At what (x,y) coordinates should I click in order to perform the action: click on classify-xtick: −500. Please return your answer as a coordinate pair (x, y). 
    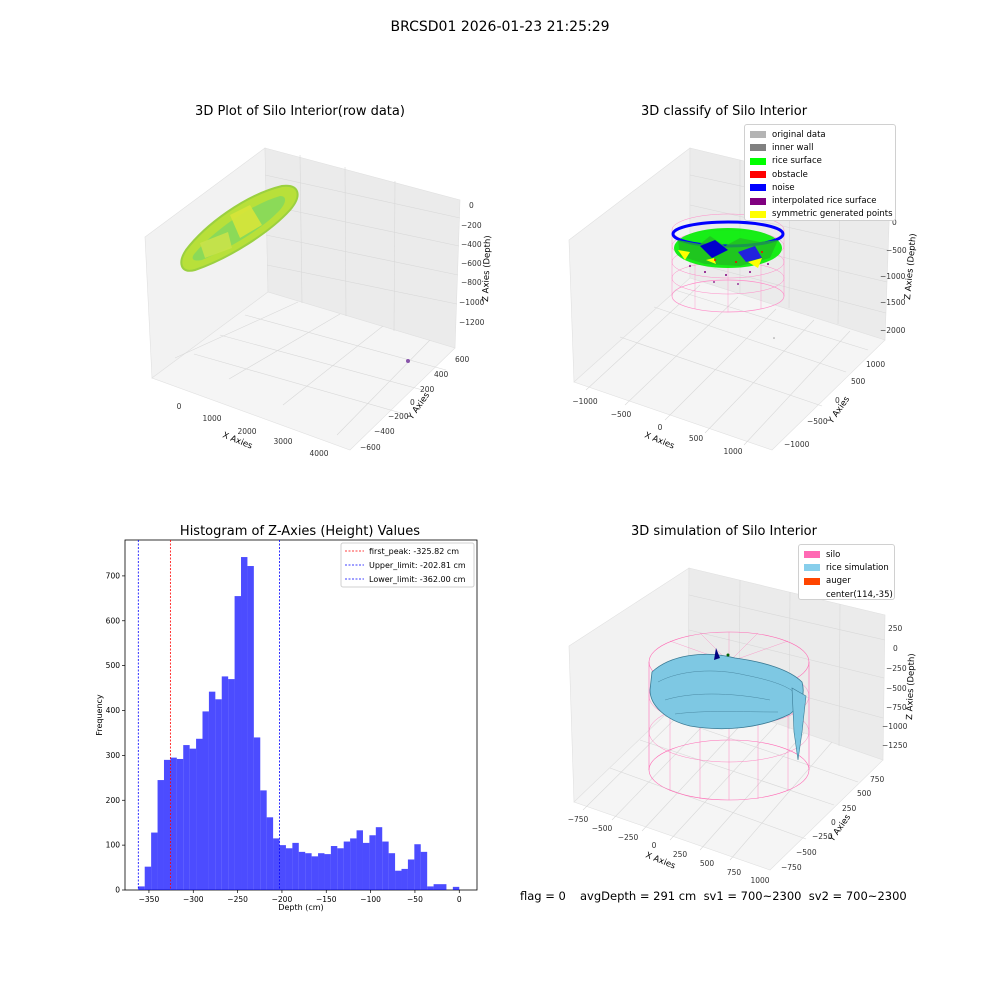
    Looking at the image, I should click on (621, 414).